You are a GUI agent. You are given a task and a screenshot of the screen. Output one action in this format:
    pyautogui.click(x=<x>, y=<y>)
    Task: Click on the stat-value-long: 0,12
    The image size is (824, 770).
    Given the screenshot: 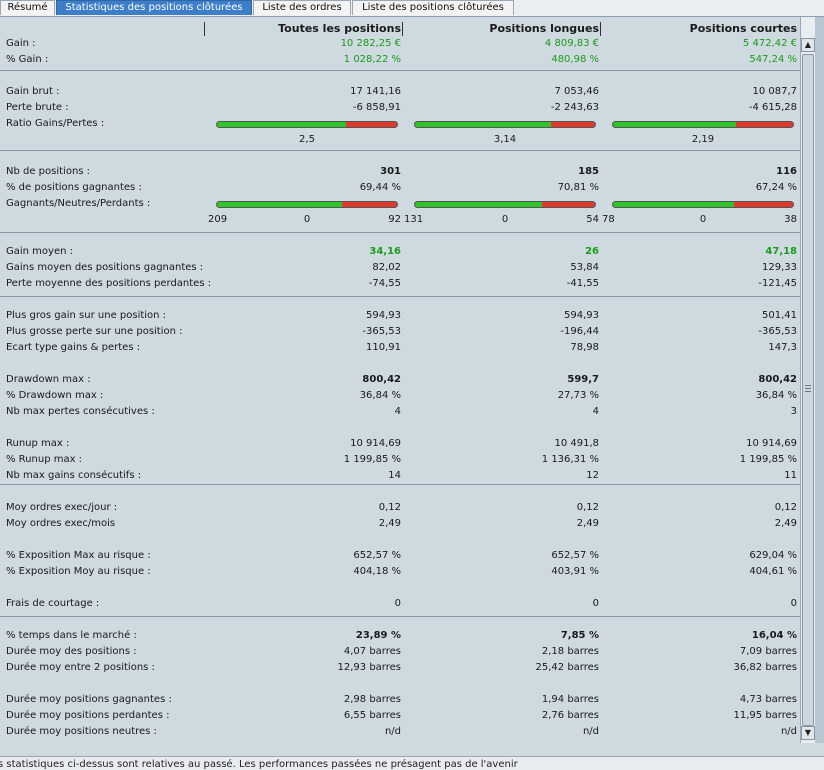 What is the action you would take?
    pyautogui.click(x=587, y=507)
    